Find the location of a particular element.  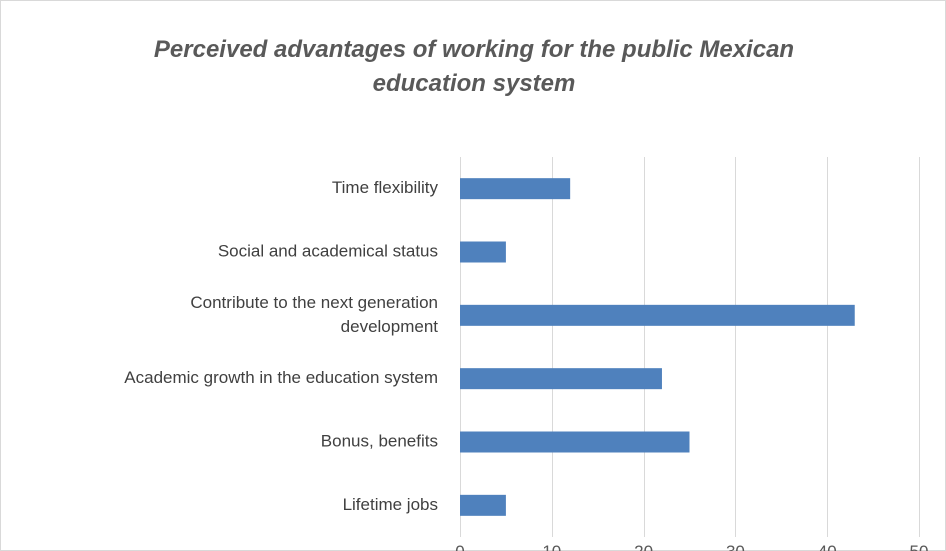

x-tick-label-0: 0 is located at coordinates (459, 546).